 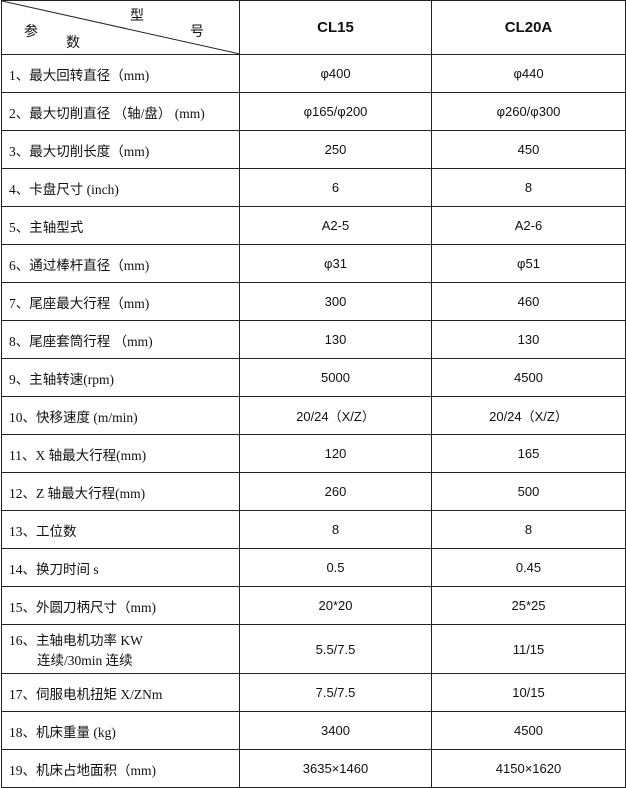 I want to click on cl15-value: φ31, so click(x=335, y=263).